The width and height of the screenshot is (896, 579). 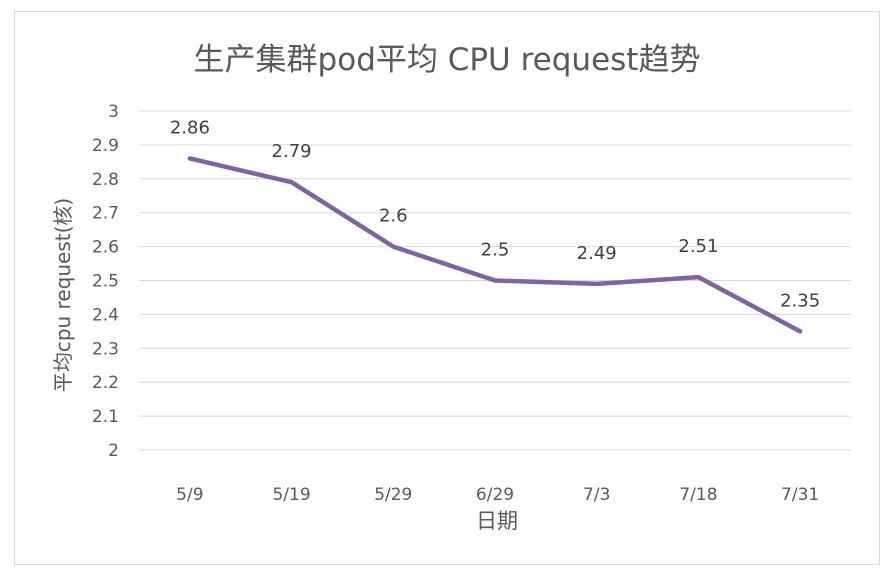 What do you see at coordinates (105, 248) in the screenshot?
I see `y-tick-label: 2.6` at bounding box center [105, 248].